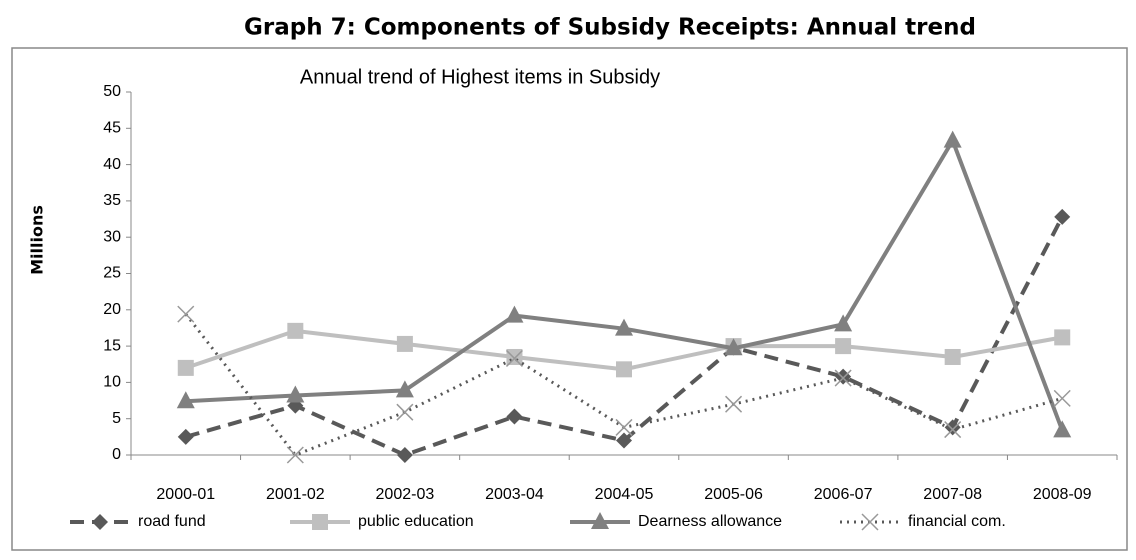 This screenshot has height=560, width=1136. I want to click on y-tick-label: 25, so click(112, 273).